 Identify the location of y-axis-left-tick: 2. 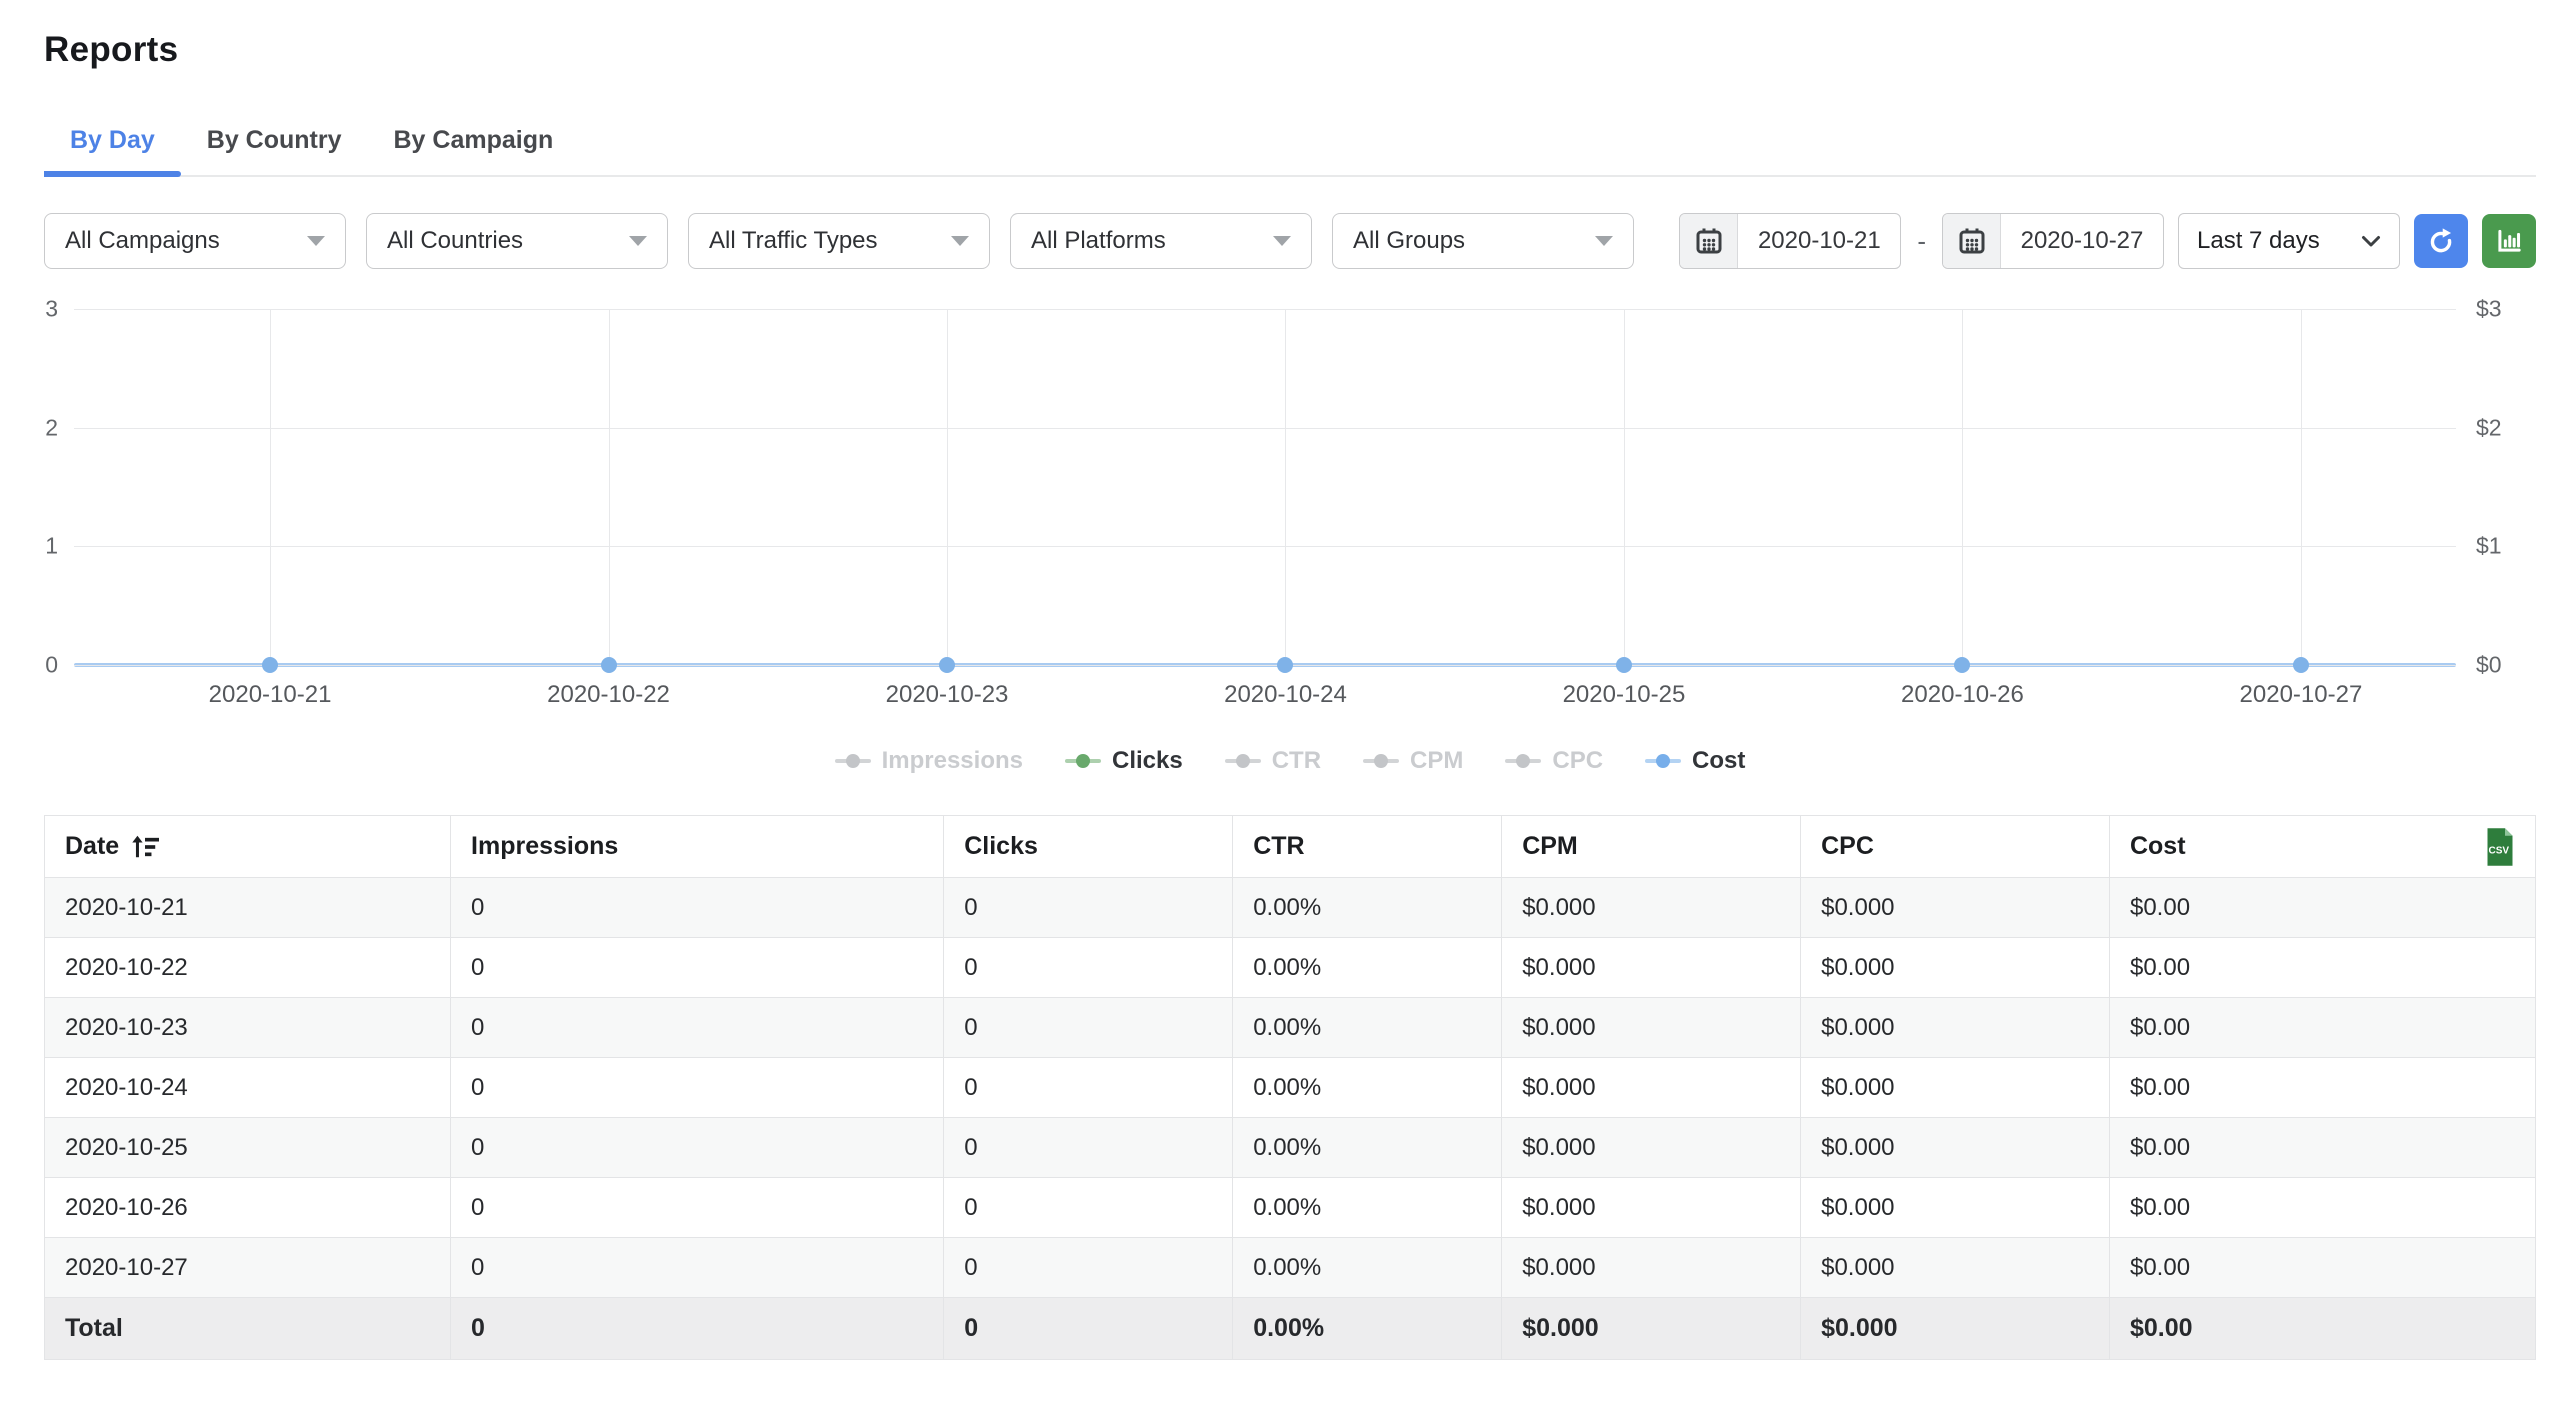
(51, 427).